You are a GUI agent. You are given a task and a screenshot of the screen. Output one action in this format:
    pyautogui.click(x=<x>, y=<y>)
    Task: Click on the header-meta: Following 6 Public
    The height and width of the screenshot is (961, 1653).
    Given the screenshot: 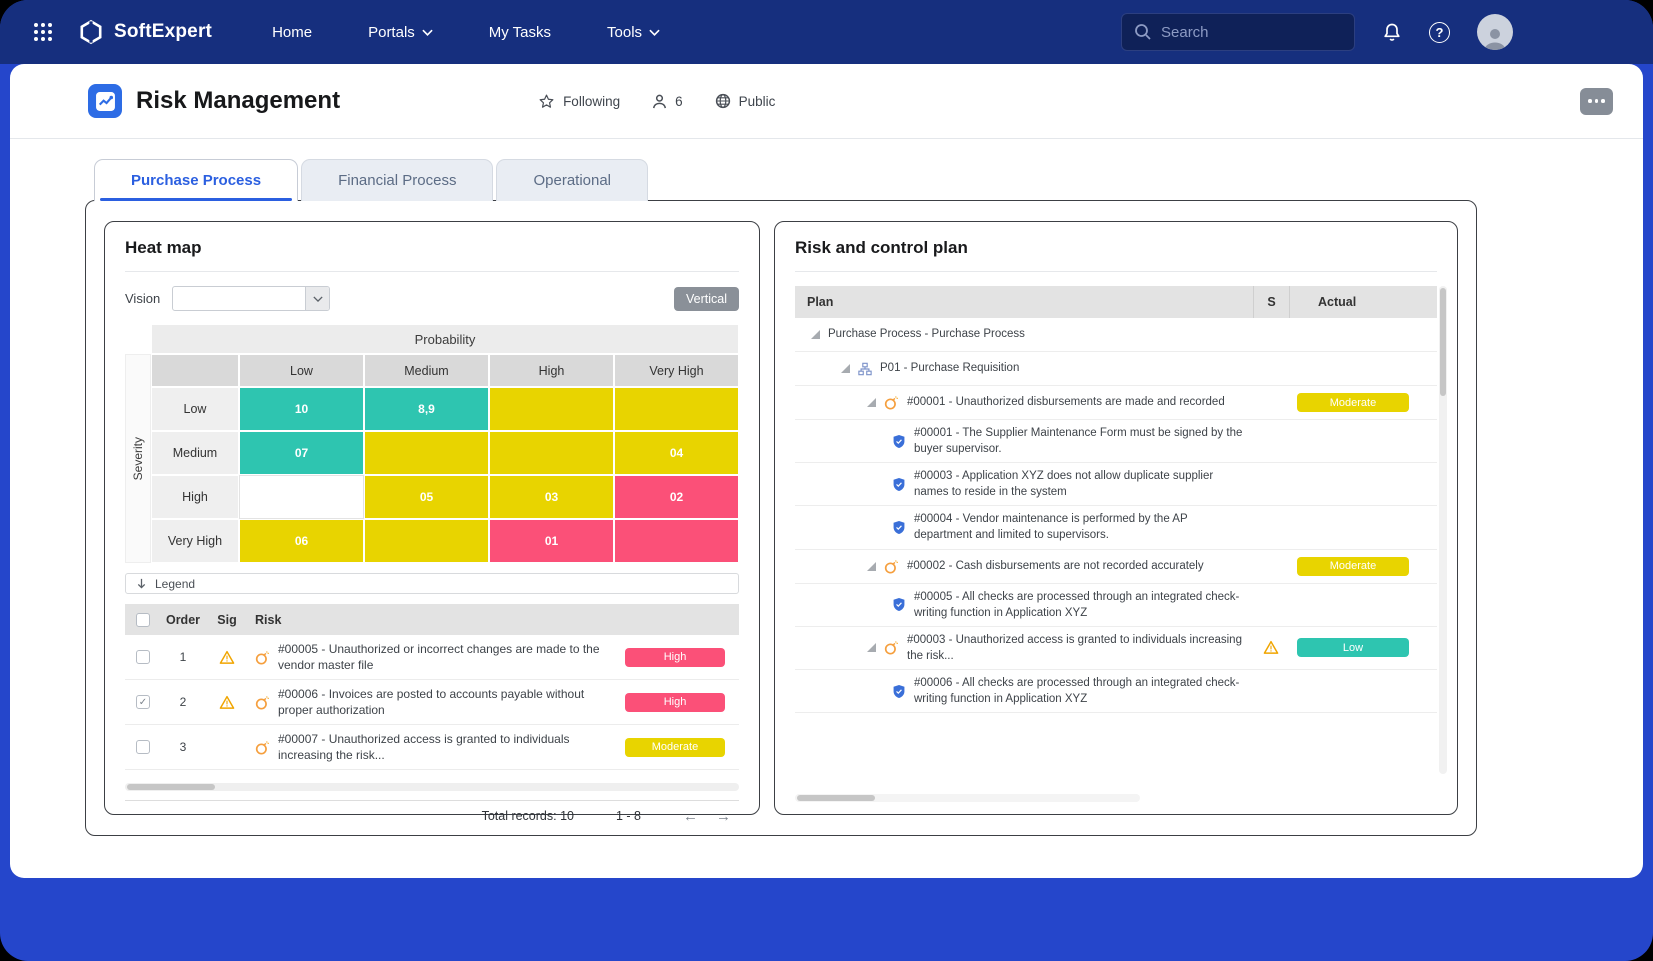 What is the action you would take?
    pyautogui.click(x=656, y=101)
    